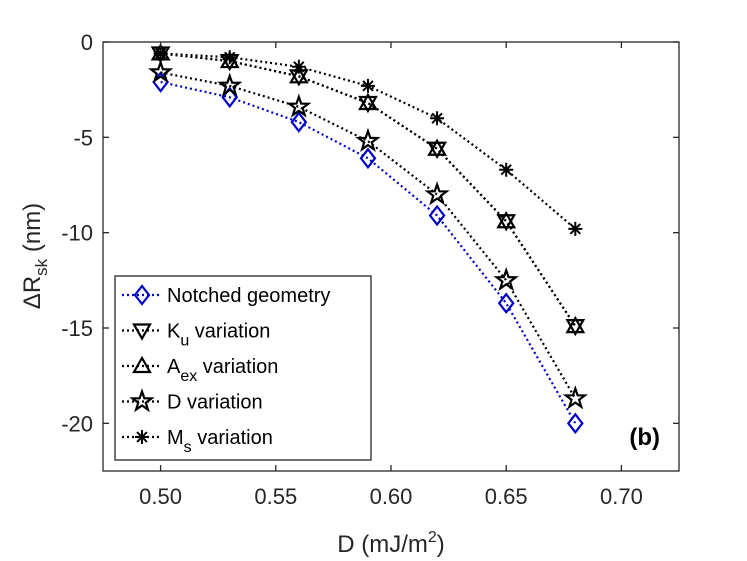 The height and width of the screenshot is (561, 747). I want to click on legend-entry: Aex variation, so click(200, 370).